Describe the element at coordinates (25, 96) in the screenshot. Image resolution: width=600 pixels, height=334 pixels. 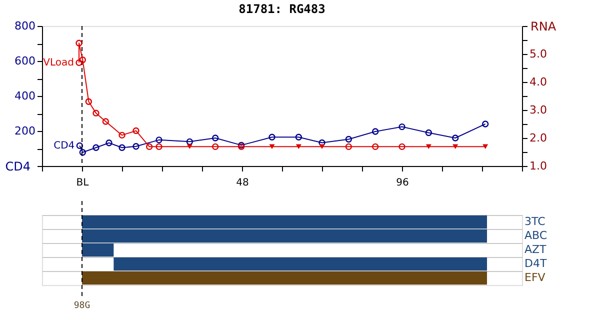
I see `y-tick-label: 400` at that location.